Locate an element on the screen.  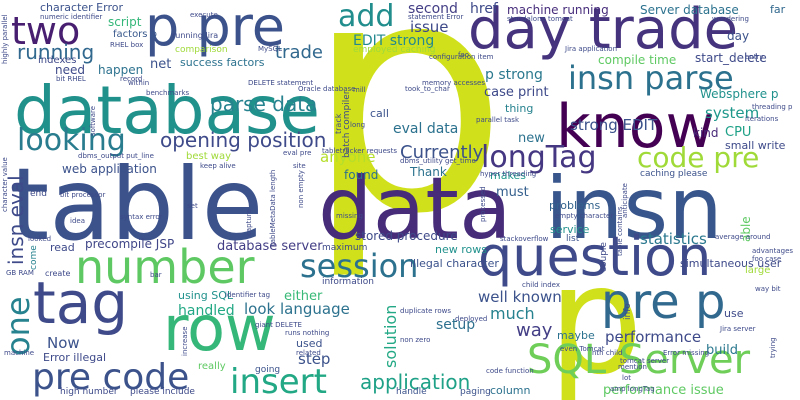
cloud-word: performance is located at coordinates (653, 337).